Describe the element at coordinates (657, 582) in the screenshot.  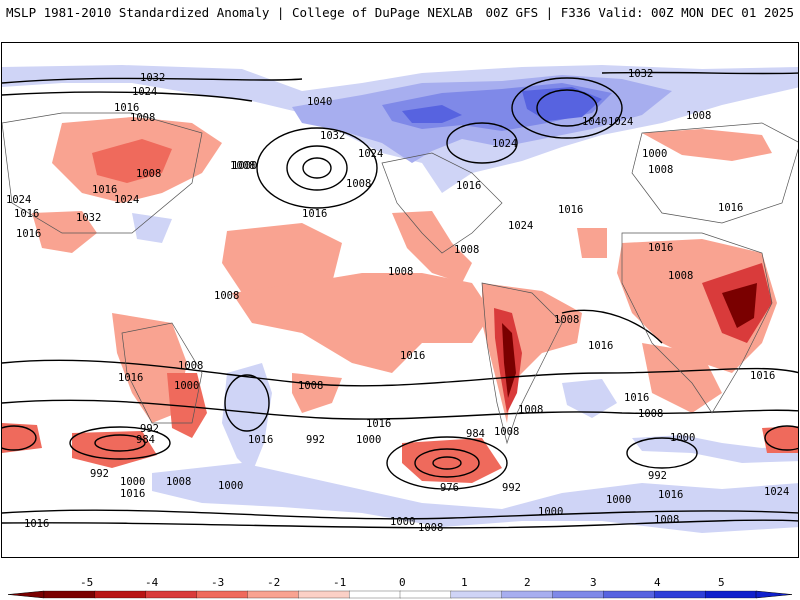
I see `colorbar-tick-label: 4` at that location.